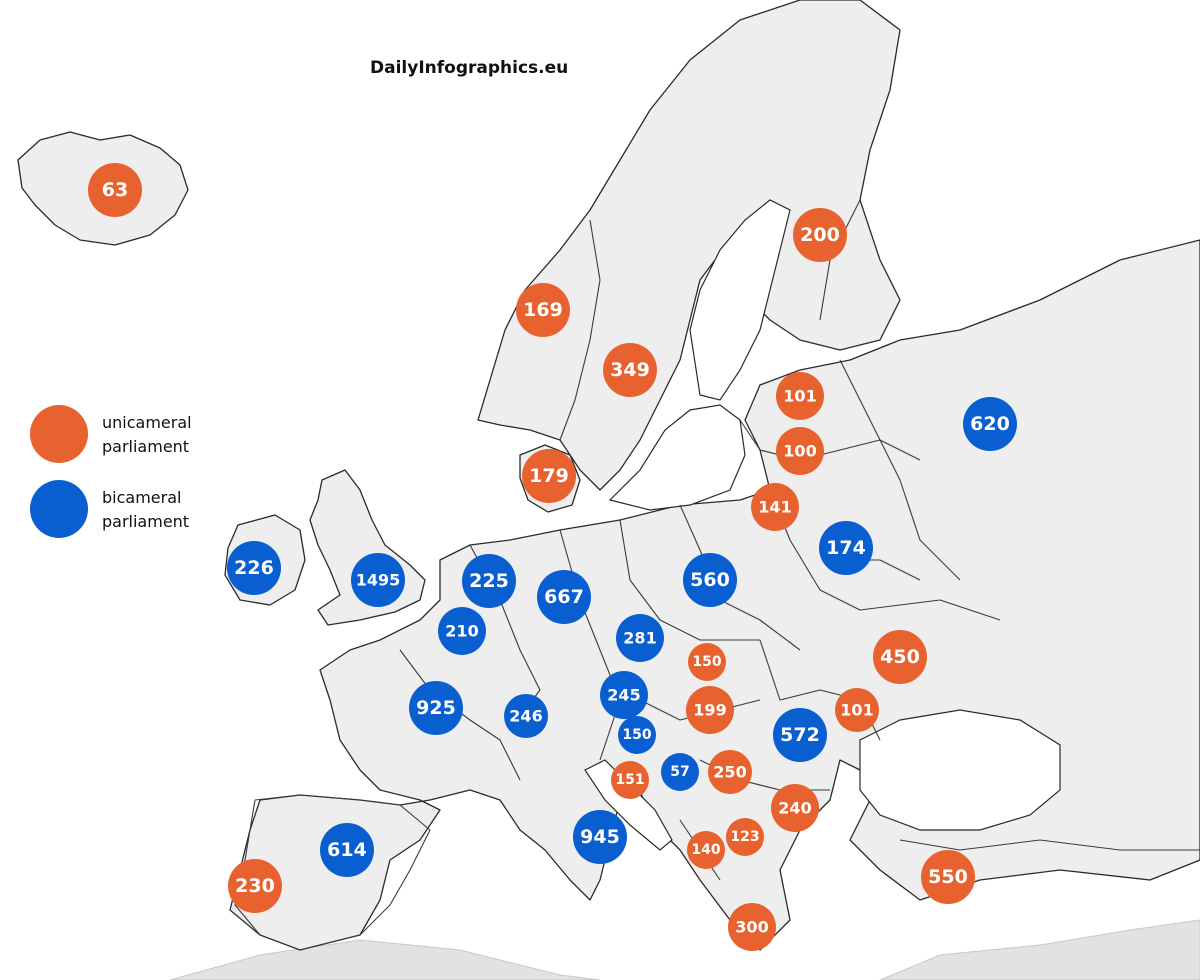 The width and height of the screenshot is (1200, 980). I want to click on parliament-bubble-label: 614, so click(347, 850).